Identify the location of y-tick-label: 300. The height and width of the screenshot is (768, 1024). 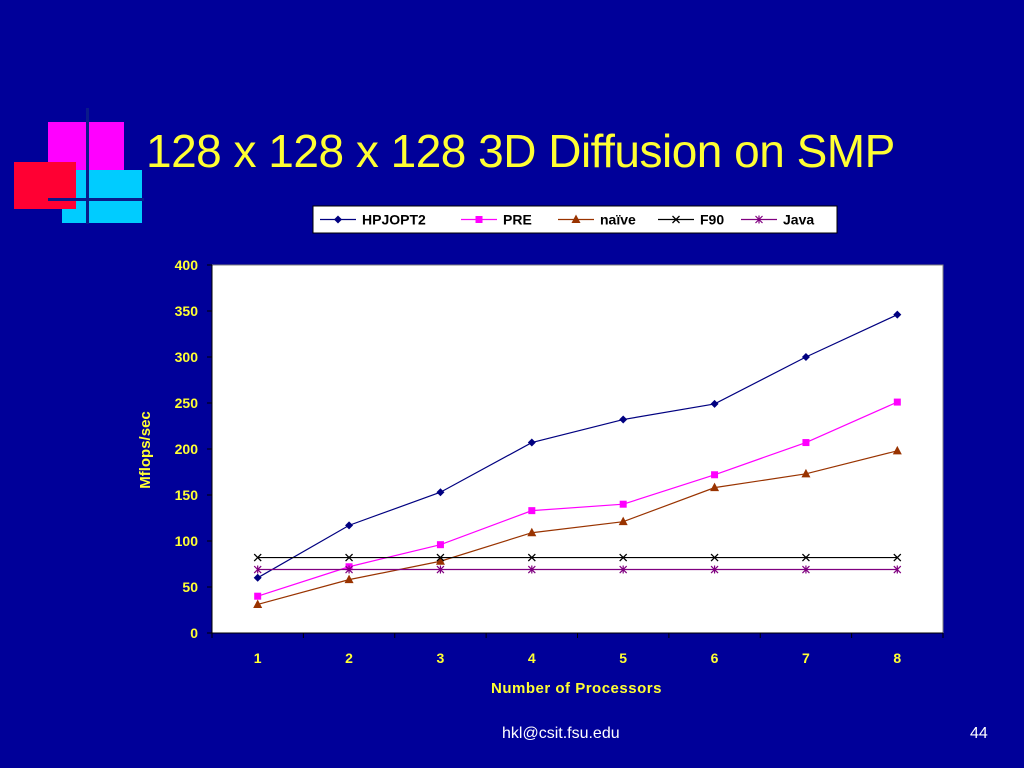
(187, 357).